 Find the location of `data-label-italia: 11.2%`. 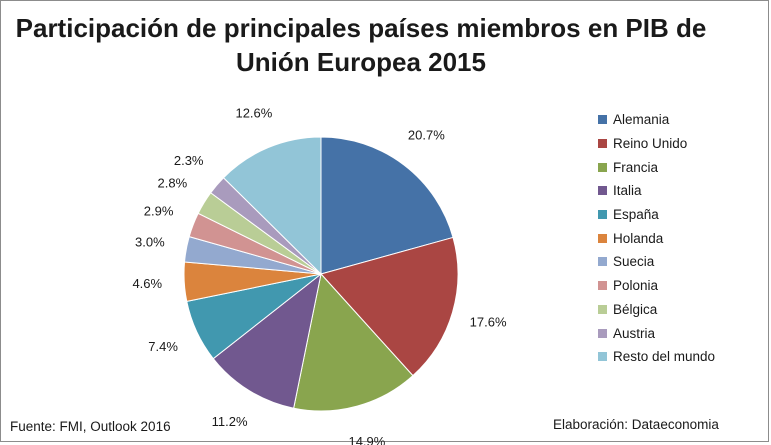

data-label-italia: 11.2% is located at coordinates (230, 421).